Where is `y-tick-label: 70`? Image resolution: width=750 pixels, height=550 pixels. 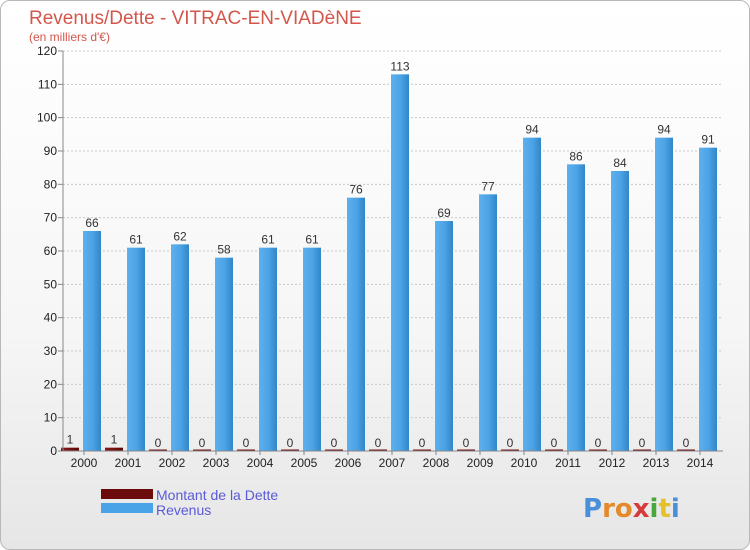
y-tick-label: 70 is located at coordinates (51, 218).